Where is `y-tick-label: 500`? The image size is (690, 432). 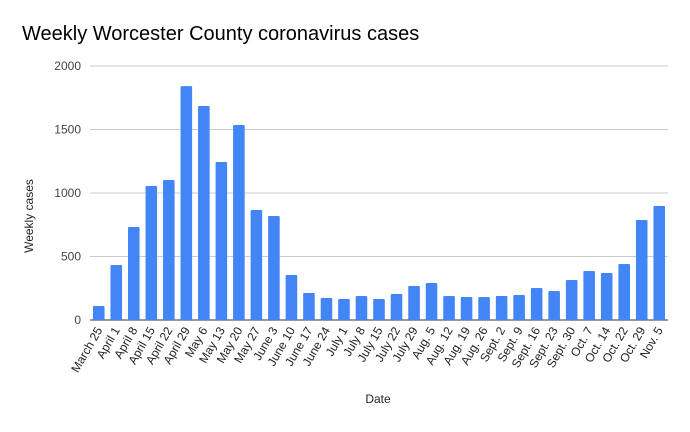
y-tick-label: 500 is located at coordinates (71, 257).